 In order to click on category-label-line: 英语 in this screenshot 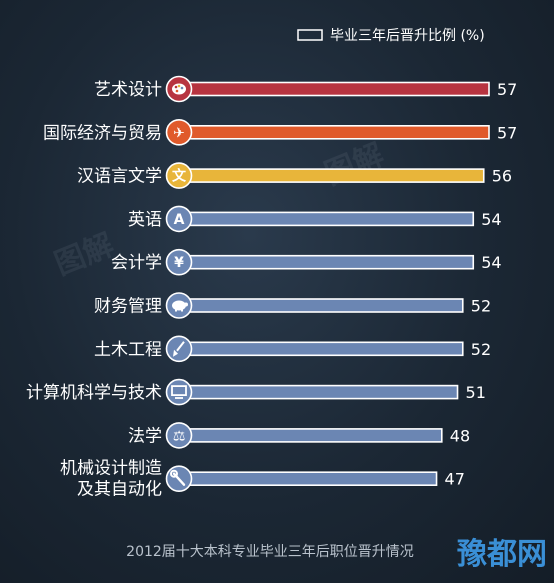, I will do `click(145, 220)`.